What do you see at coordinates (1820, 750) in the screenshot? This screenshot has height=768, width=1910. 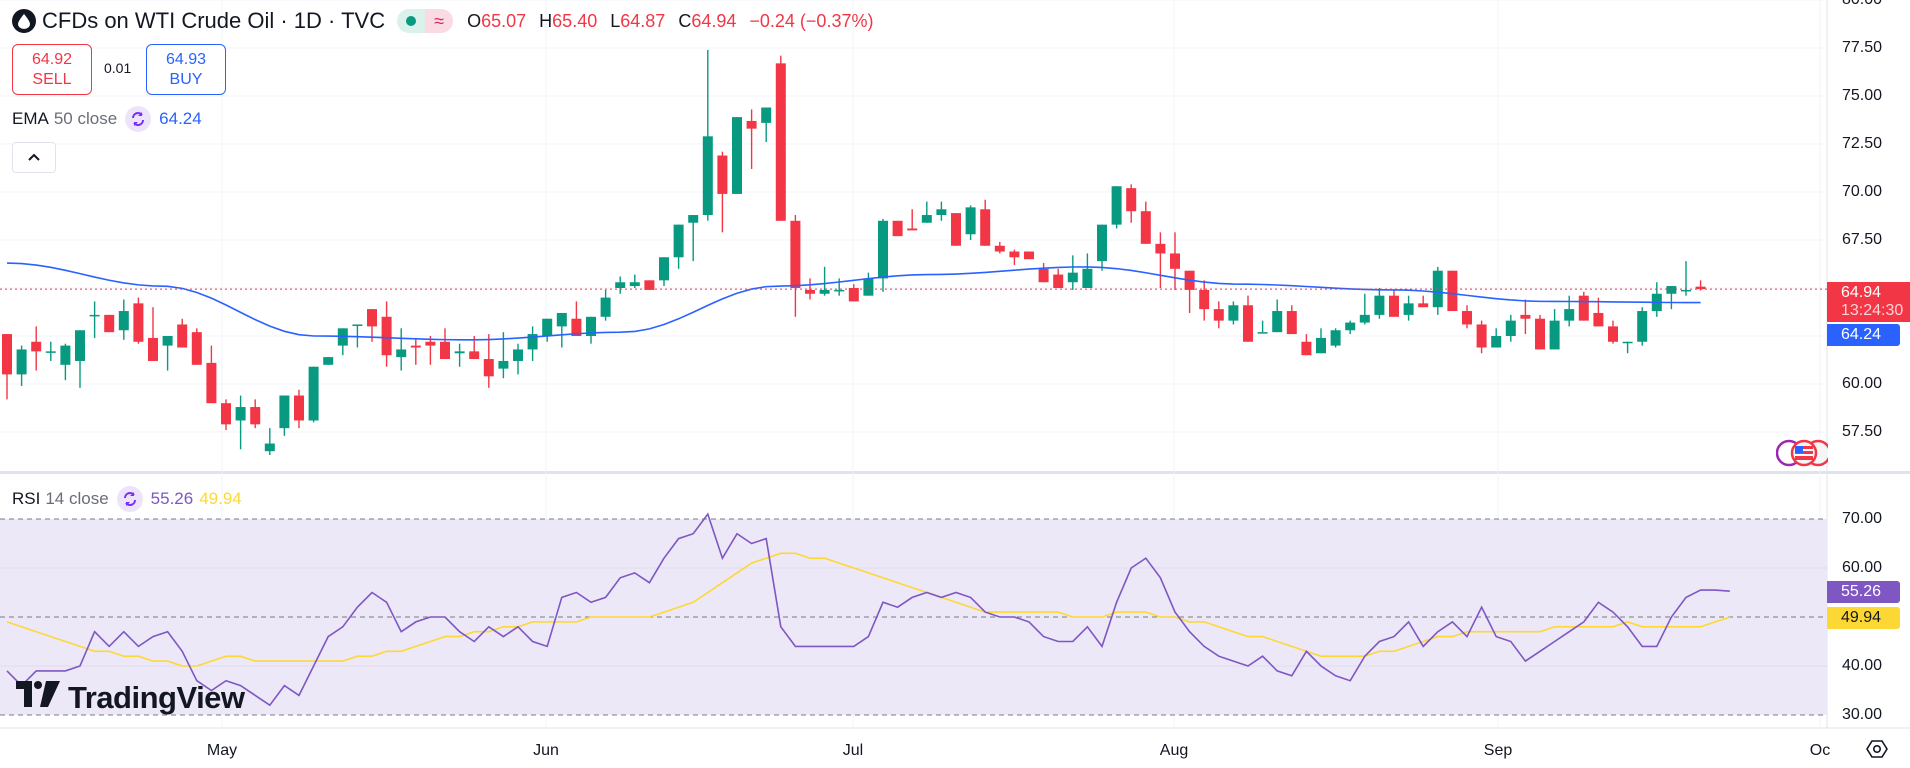 I see `time-axis-label: Oc` at bounding box center [1820, 750].